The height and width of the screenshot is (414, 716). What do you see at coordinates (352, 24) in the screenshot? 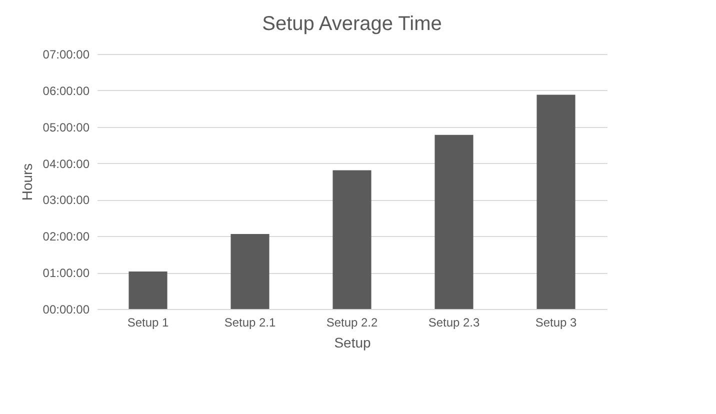
I see `chart-title: Setup Average Time` at bounding box center [352, 24].